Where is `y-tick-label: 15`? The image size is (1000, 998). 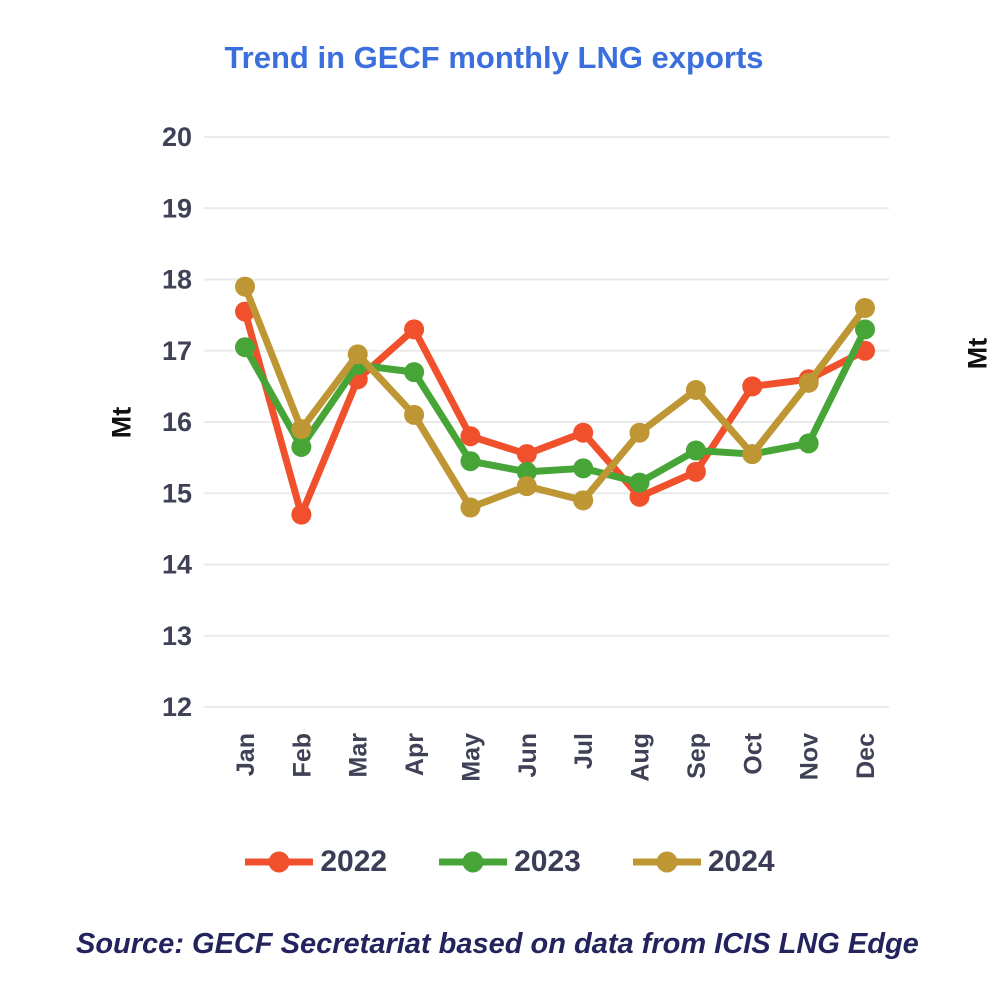 y-tick-label: 15 is located at coordinates (177, 493).